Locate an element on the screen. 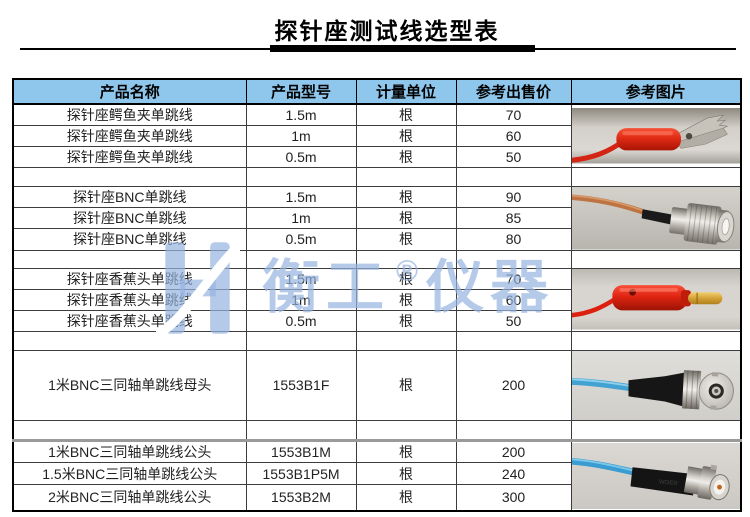  header-price: 参考出售价 is located at coordinates (513, 91).